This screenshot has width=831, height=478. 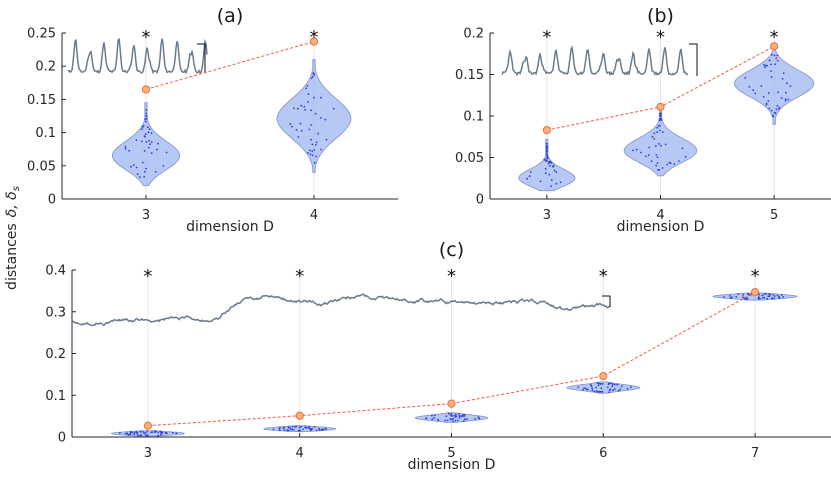 What do you see at coordinates (55, 312) in the screenshot?
I see `y-tick-label: 0.3` at bounding box center [55, 312].